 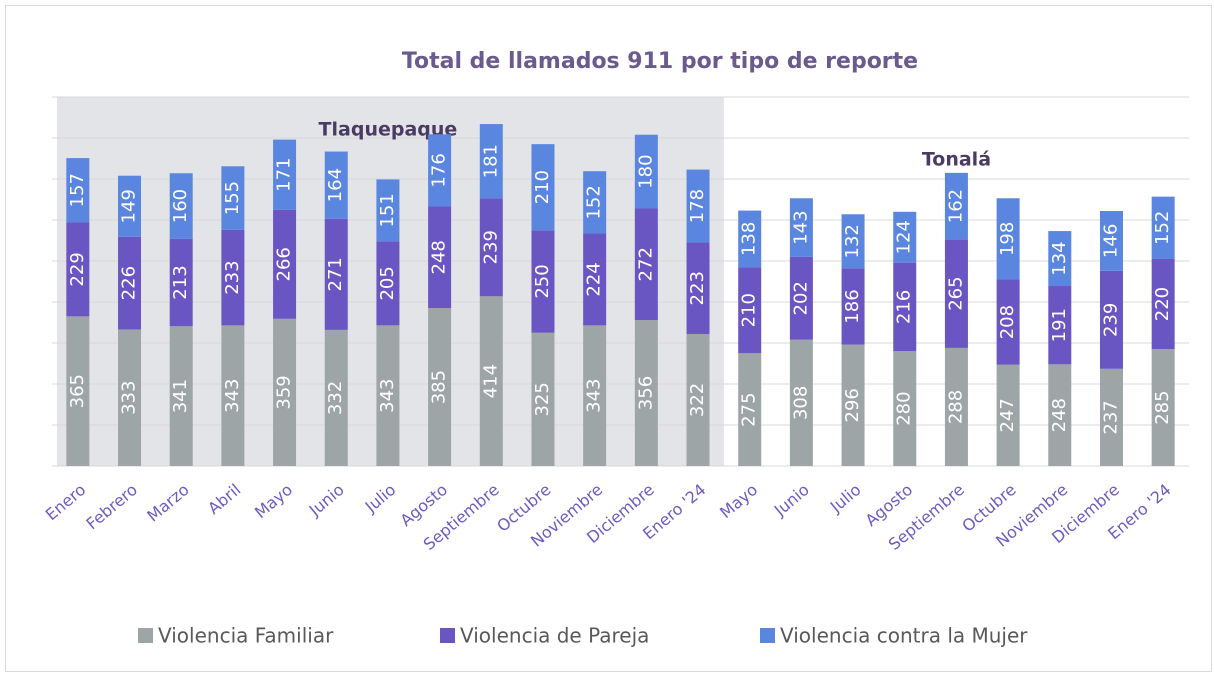 I want to click on value-label: 151, so click(x=387, y=210).